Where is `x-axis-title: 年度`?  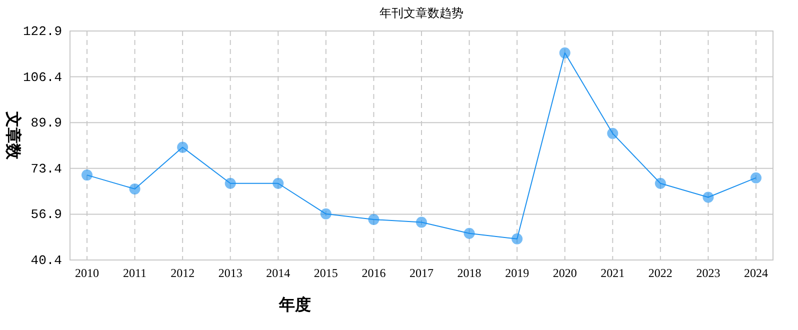
x-axis-title: 年度 is located at coordinates (294, 304).